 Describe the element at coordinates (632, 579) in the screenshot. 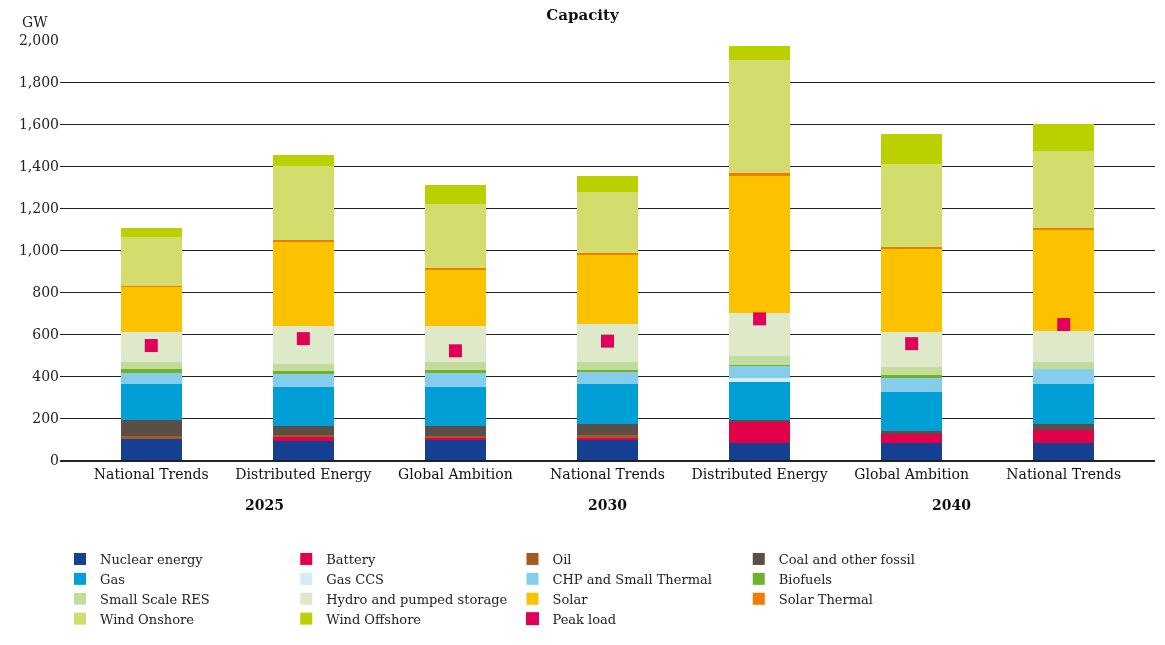

I see `legend-label: CHP and Small Thermal` at that location.